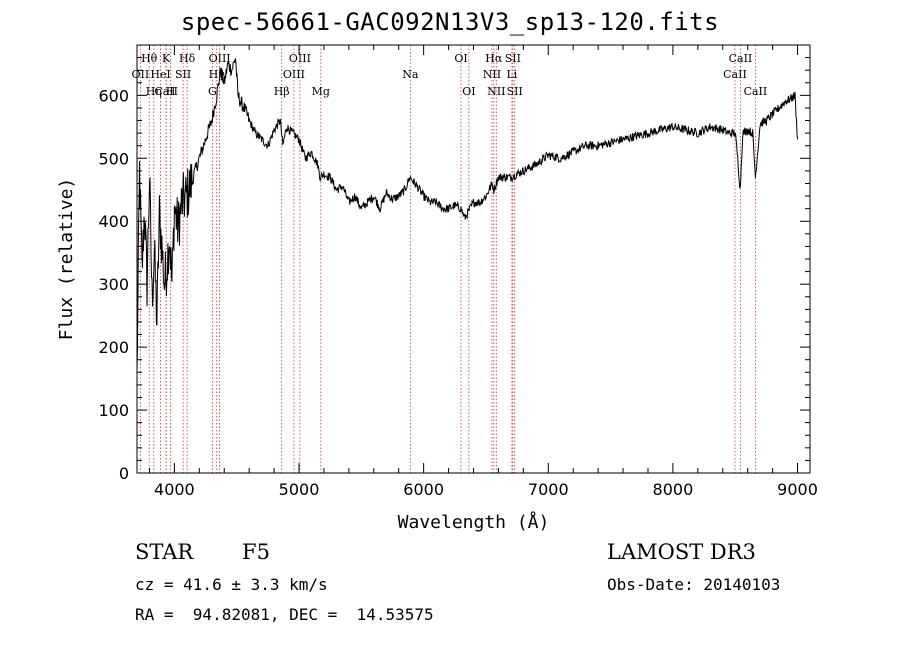 The width and height of the screenshot is (900, 649). What do you see at coordinates (694, 584) in the screenshot?
I see `obs-date: Obs-Date: 20140103` at bounding box center [694, 584].